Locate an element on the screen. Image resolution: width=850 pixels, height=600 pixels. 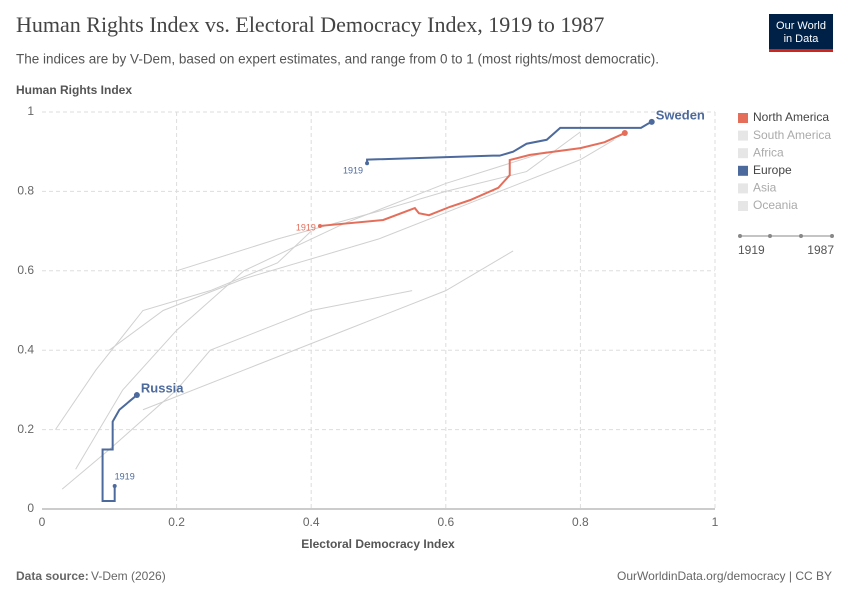
logo-text: Our World is located at coordinates (801, 26).